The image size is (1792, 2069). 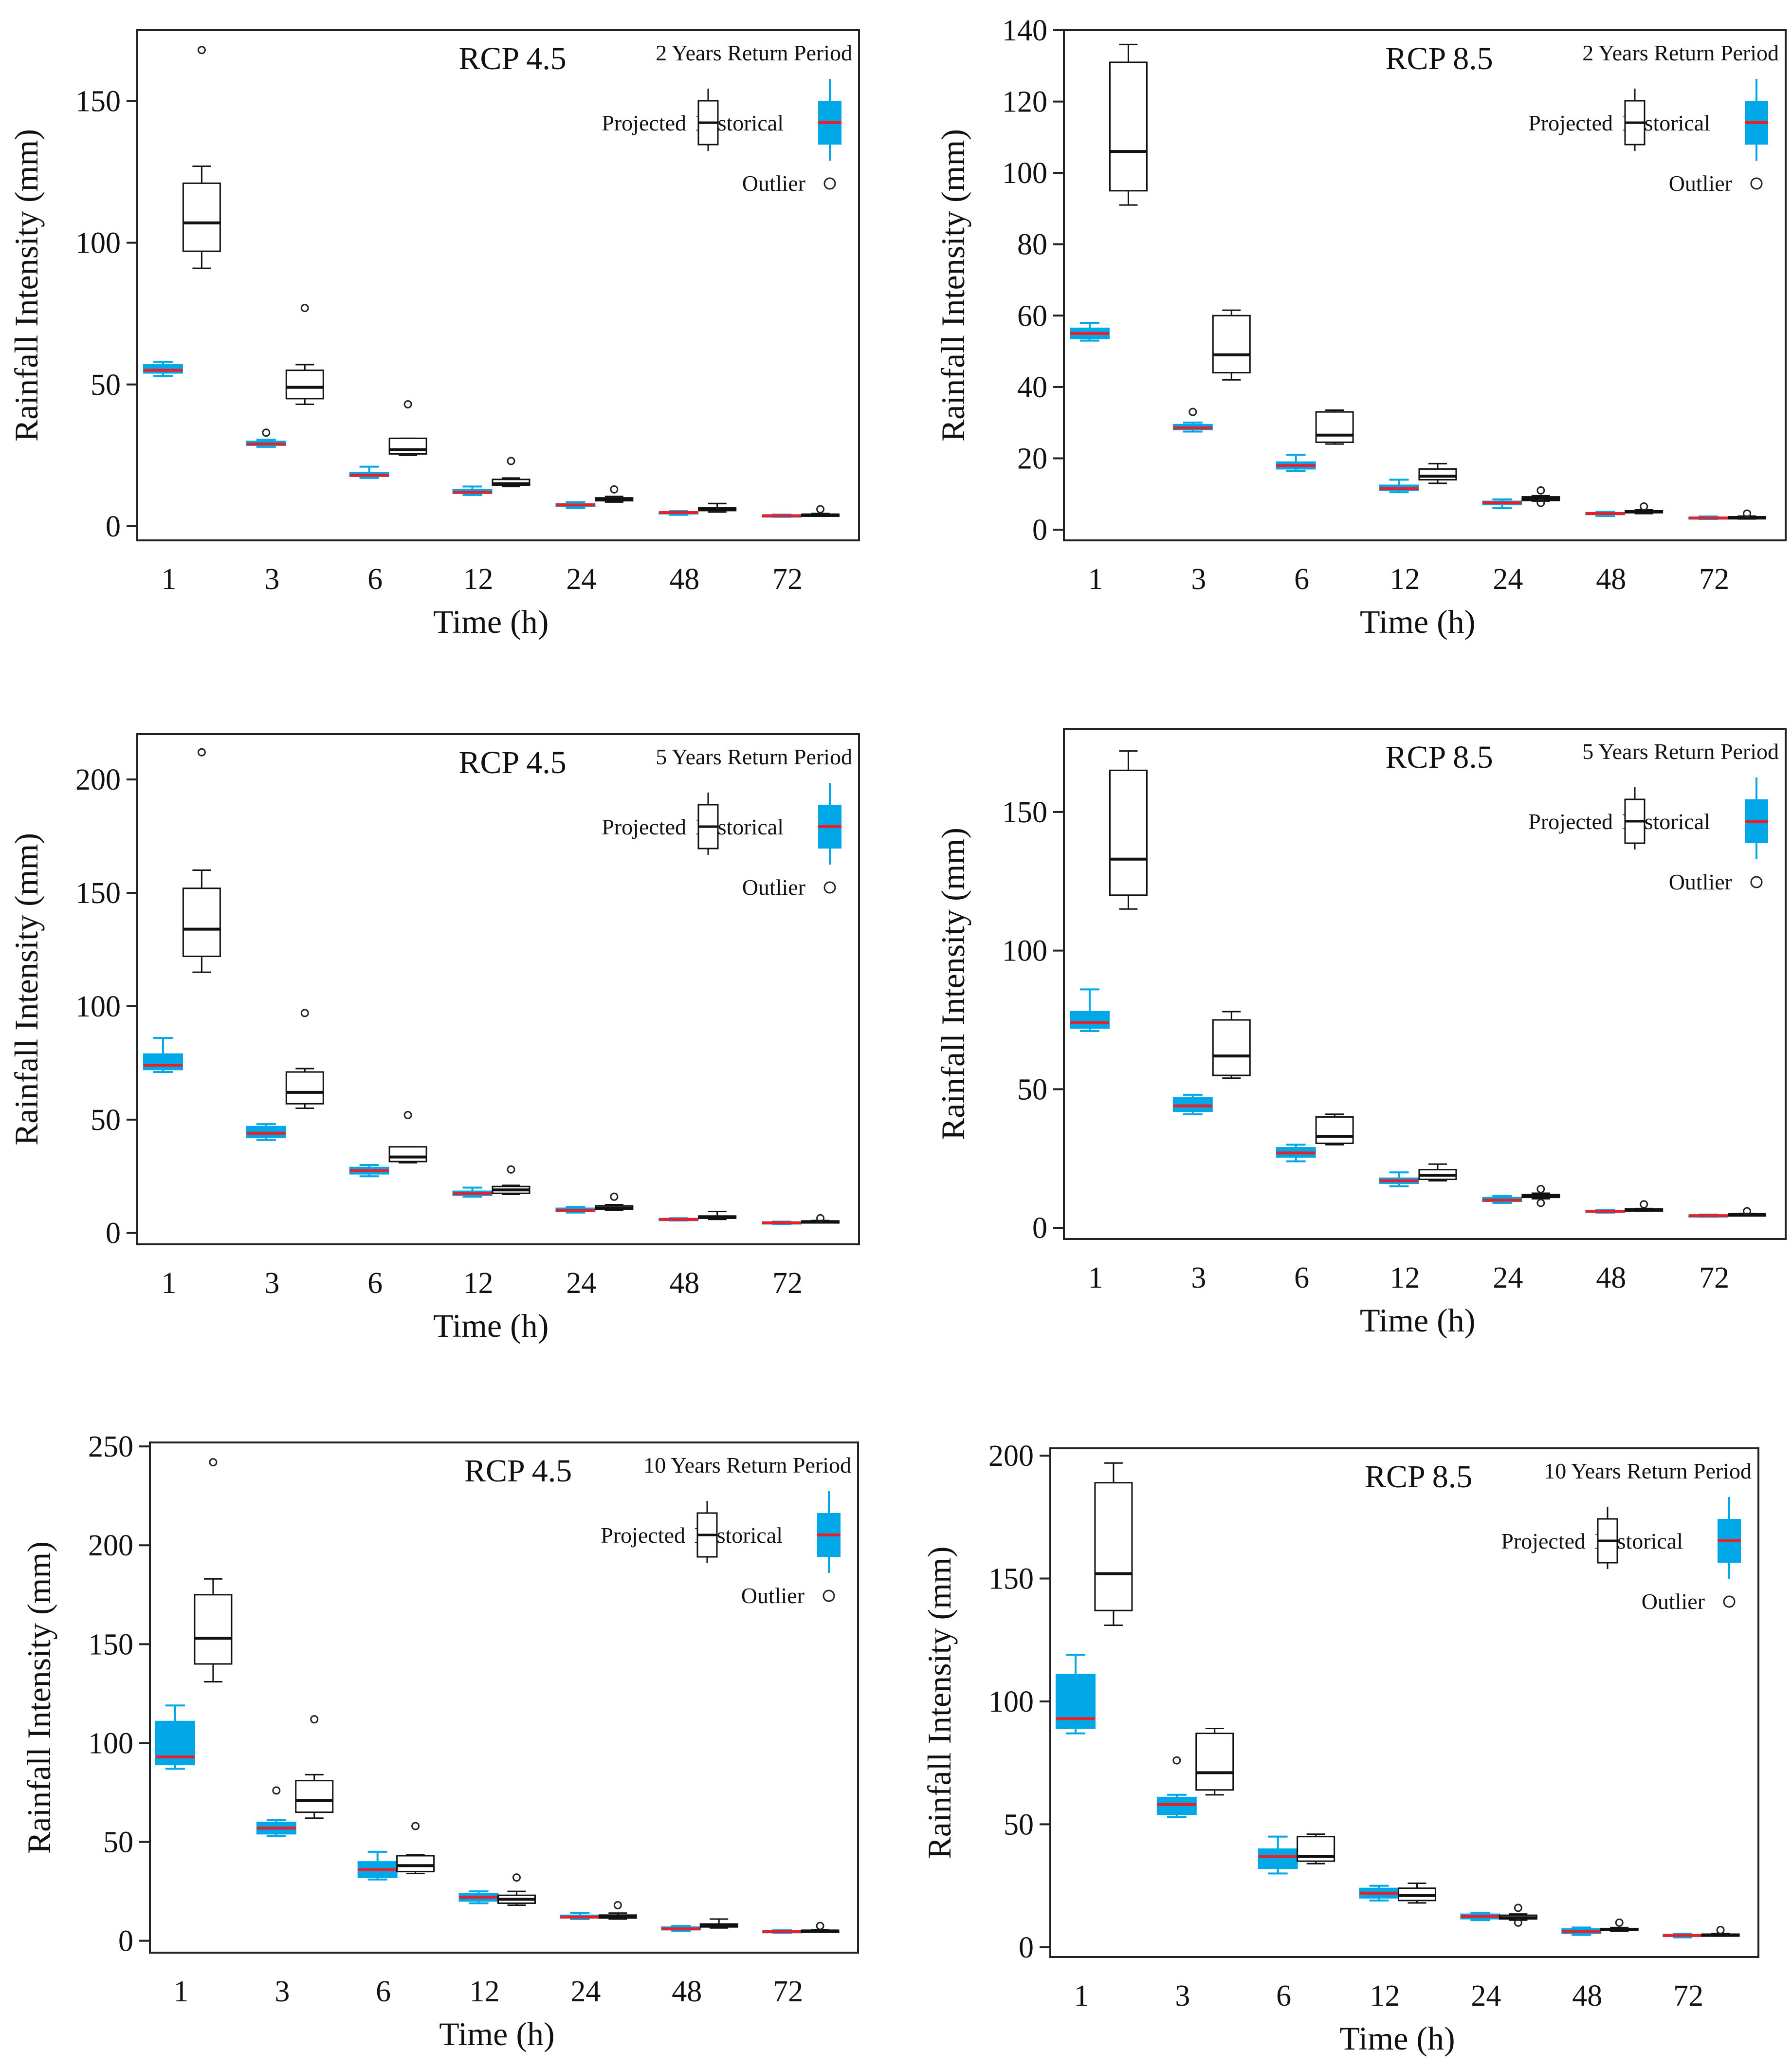 What do you see at coordinates (110, 1446) in the screenshot?
I see `y-tick-label: 250` at bounding box center [110, 1446].